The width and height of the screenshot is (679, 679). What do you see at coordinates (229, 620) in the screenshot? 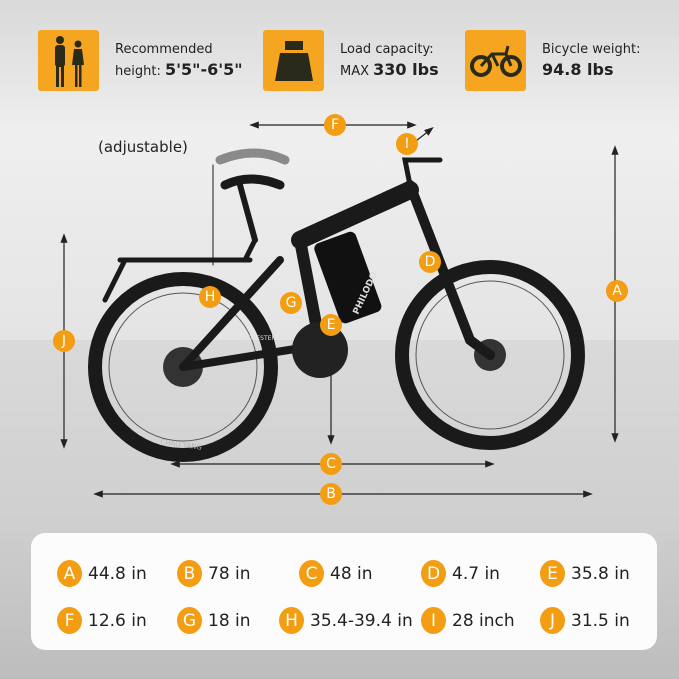
I see `spec-value: 18 in` at bounding box center [229, 620].